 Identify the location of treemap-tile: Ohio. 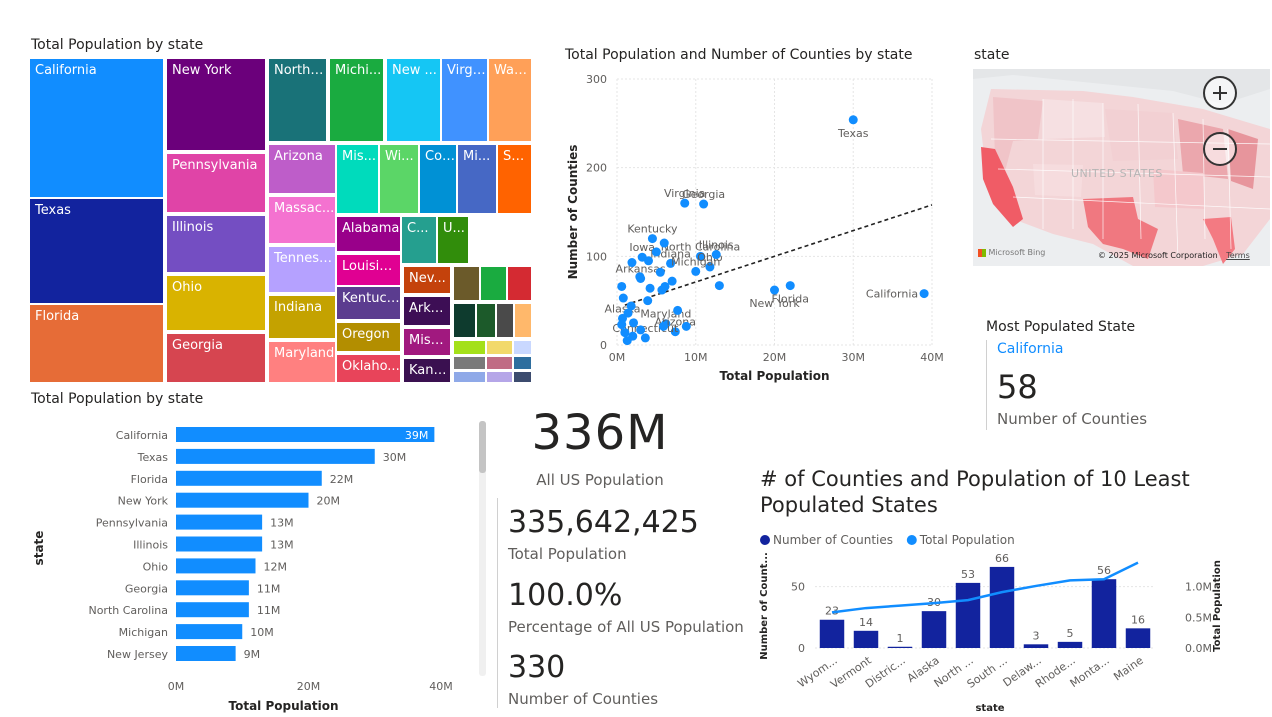
(216, 303).